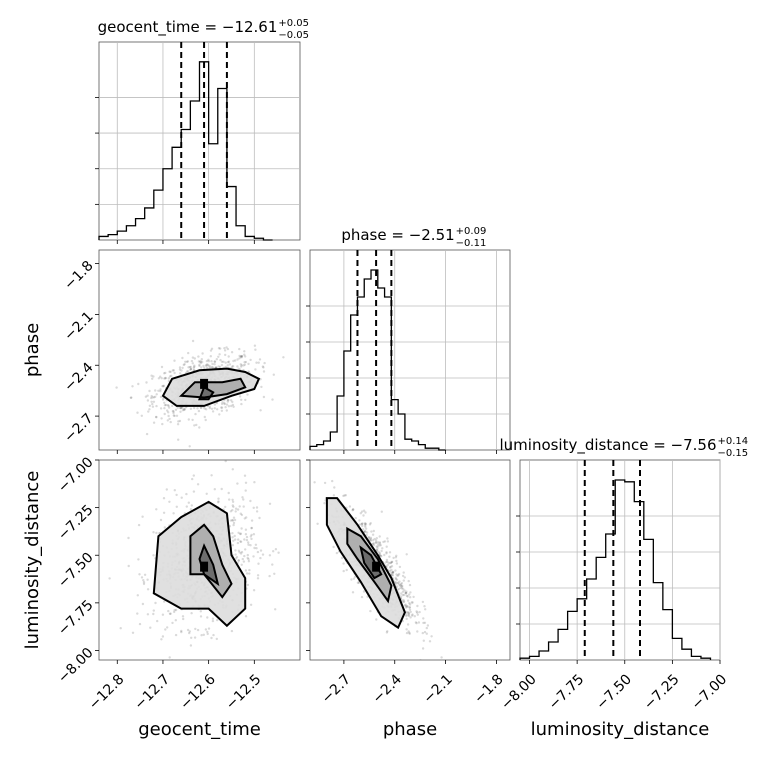 This screenshot has height=760, width=760. What do you see at coordinates (471, 231) in the screenshot?
I see `hist-title-upper-phase: +0.09` at bounding box center [471, 231].